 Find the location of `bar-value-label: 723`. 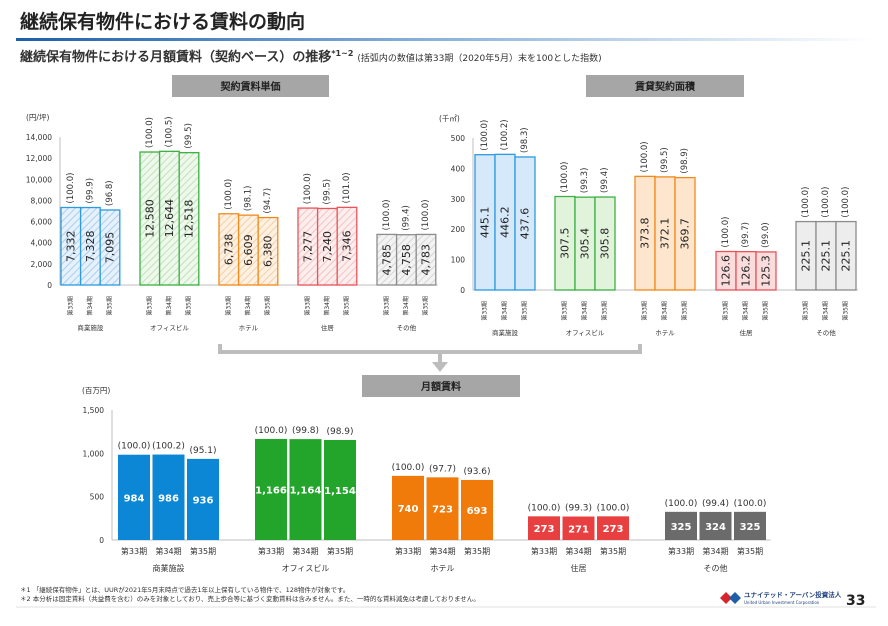

bar-value-label: 723 is located at coordinates (442, 510).